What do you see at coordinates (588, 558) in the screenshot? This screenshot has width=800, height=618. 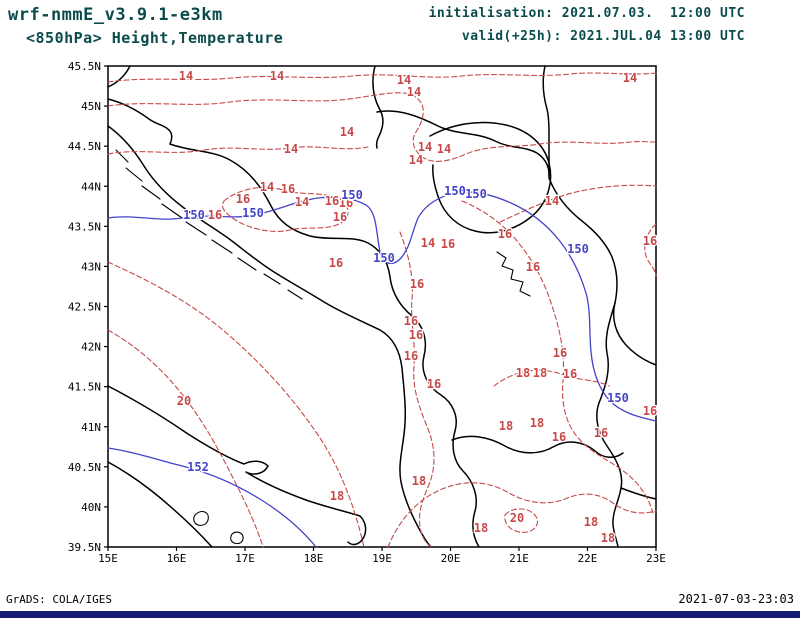 I see `lon-axis-label: 22E` at bounding box center [588, 558].